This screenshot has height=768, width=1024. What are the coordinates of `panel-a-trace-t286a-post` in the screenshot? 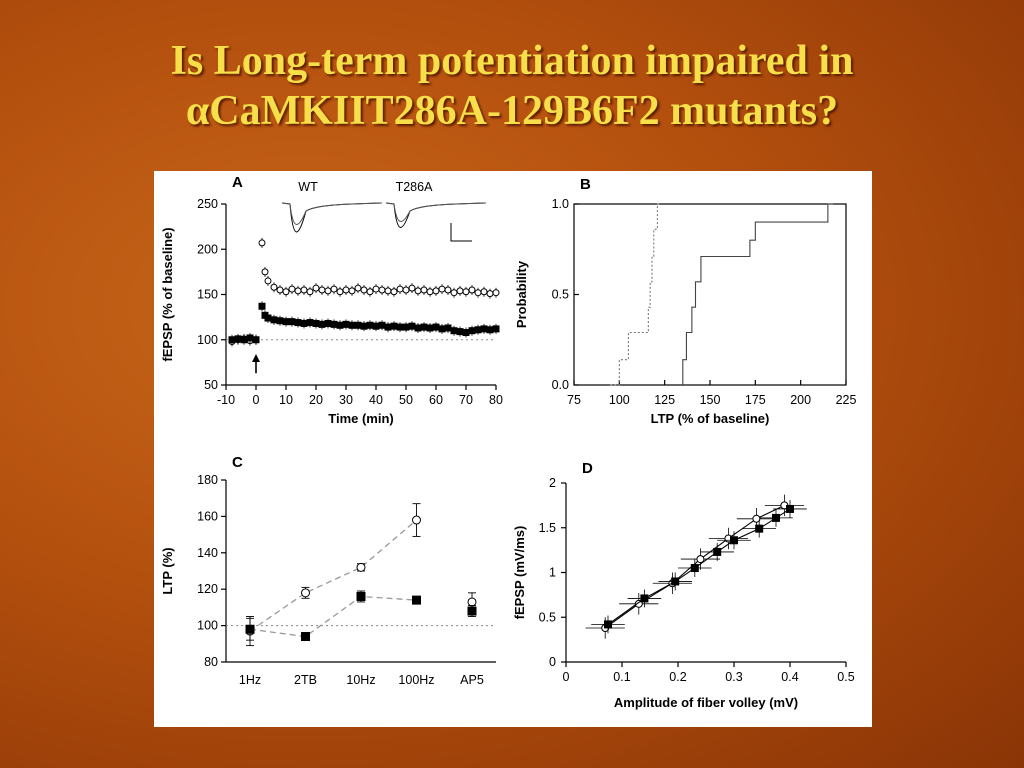 It's located at (436, 215).